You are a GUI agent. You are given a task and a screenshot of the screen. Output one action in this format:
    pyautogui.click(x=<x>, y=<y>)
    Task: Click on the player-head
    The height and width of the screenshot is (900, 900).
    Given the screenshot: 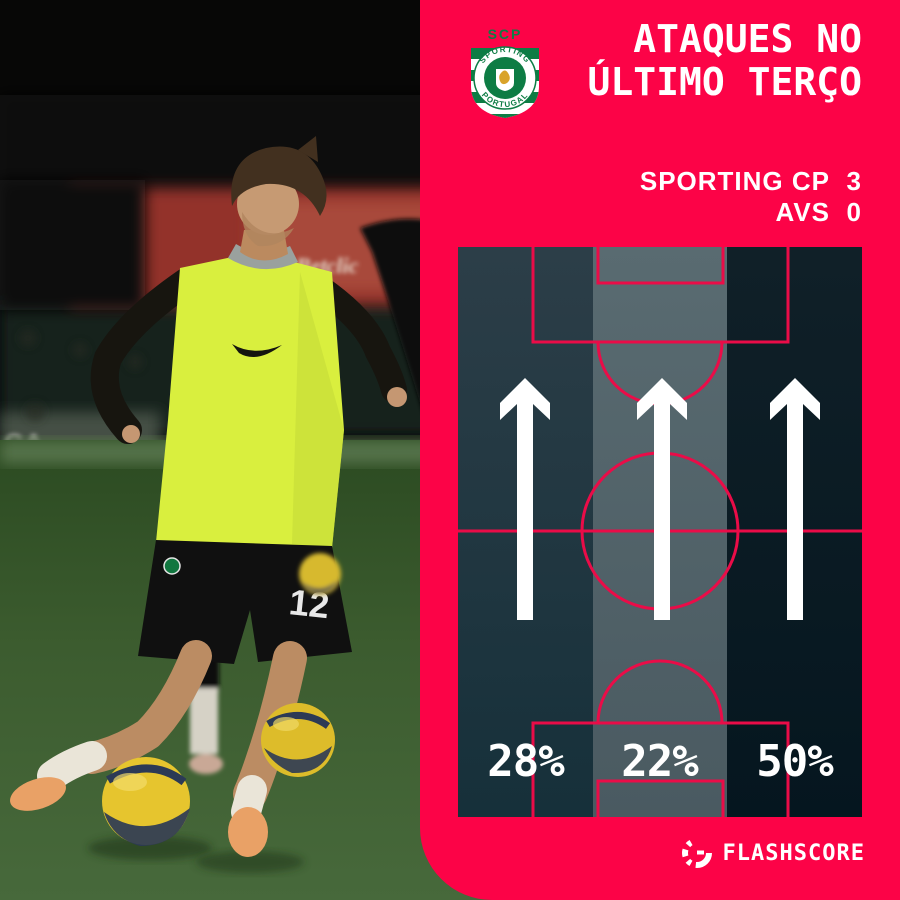 What is the action you would take?
    pyautogui.click(x=279, y=198)
    